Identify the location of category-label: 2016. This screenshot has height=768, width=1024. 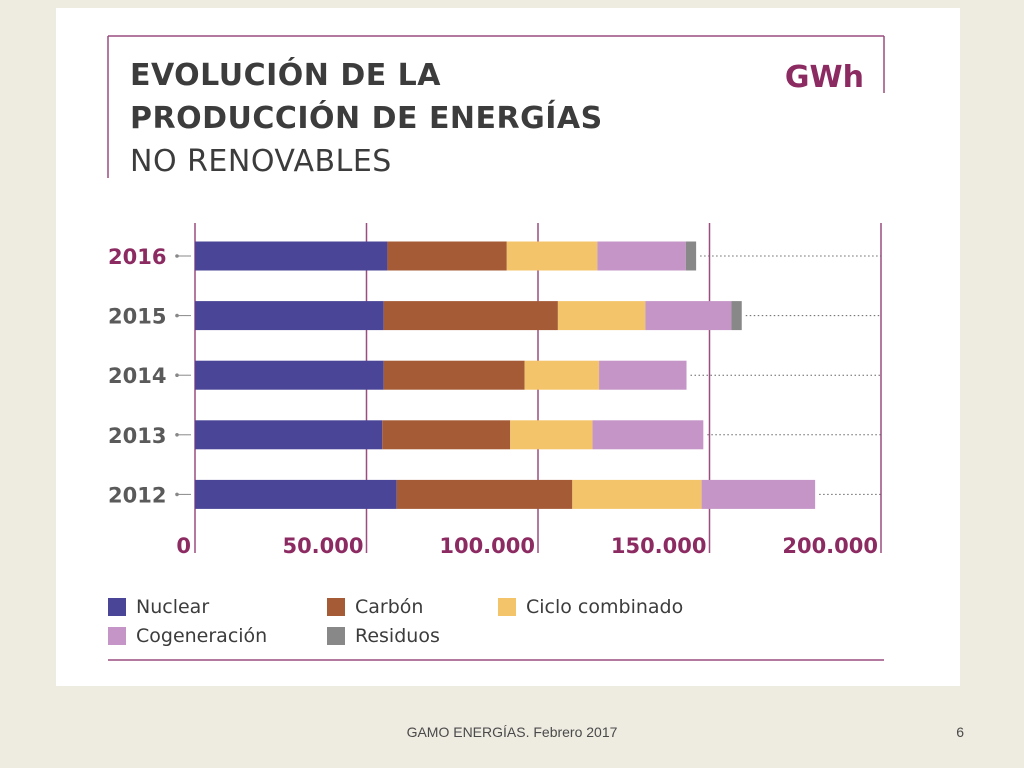
(137, 257).